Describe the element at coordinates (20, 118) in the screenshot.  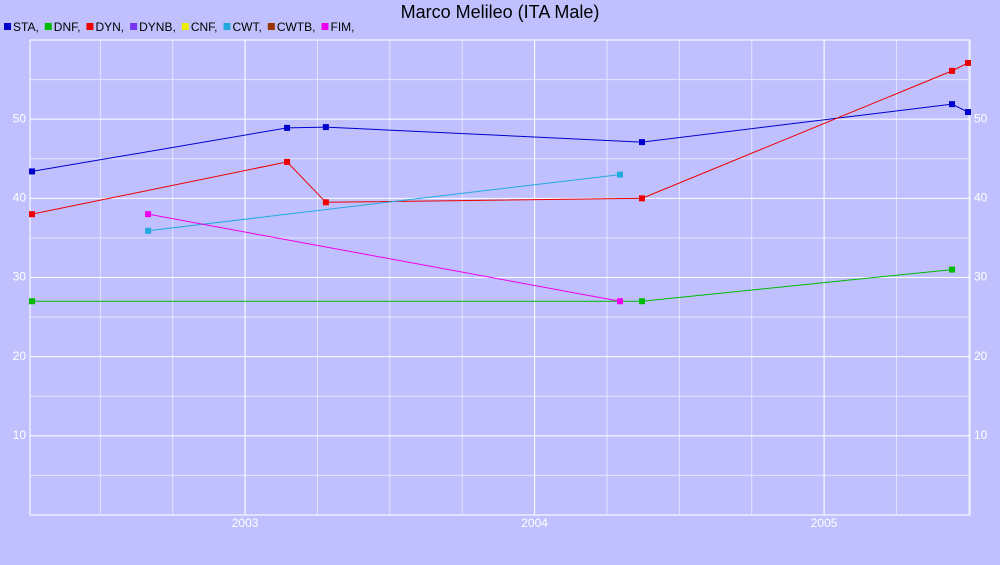
I see `y-tick-label: 50` at that location.